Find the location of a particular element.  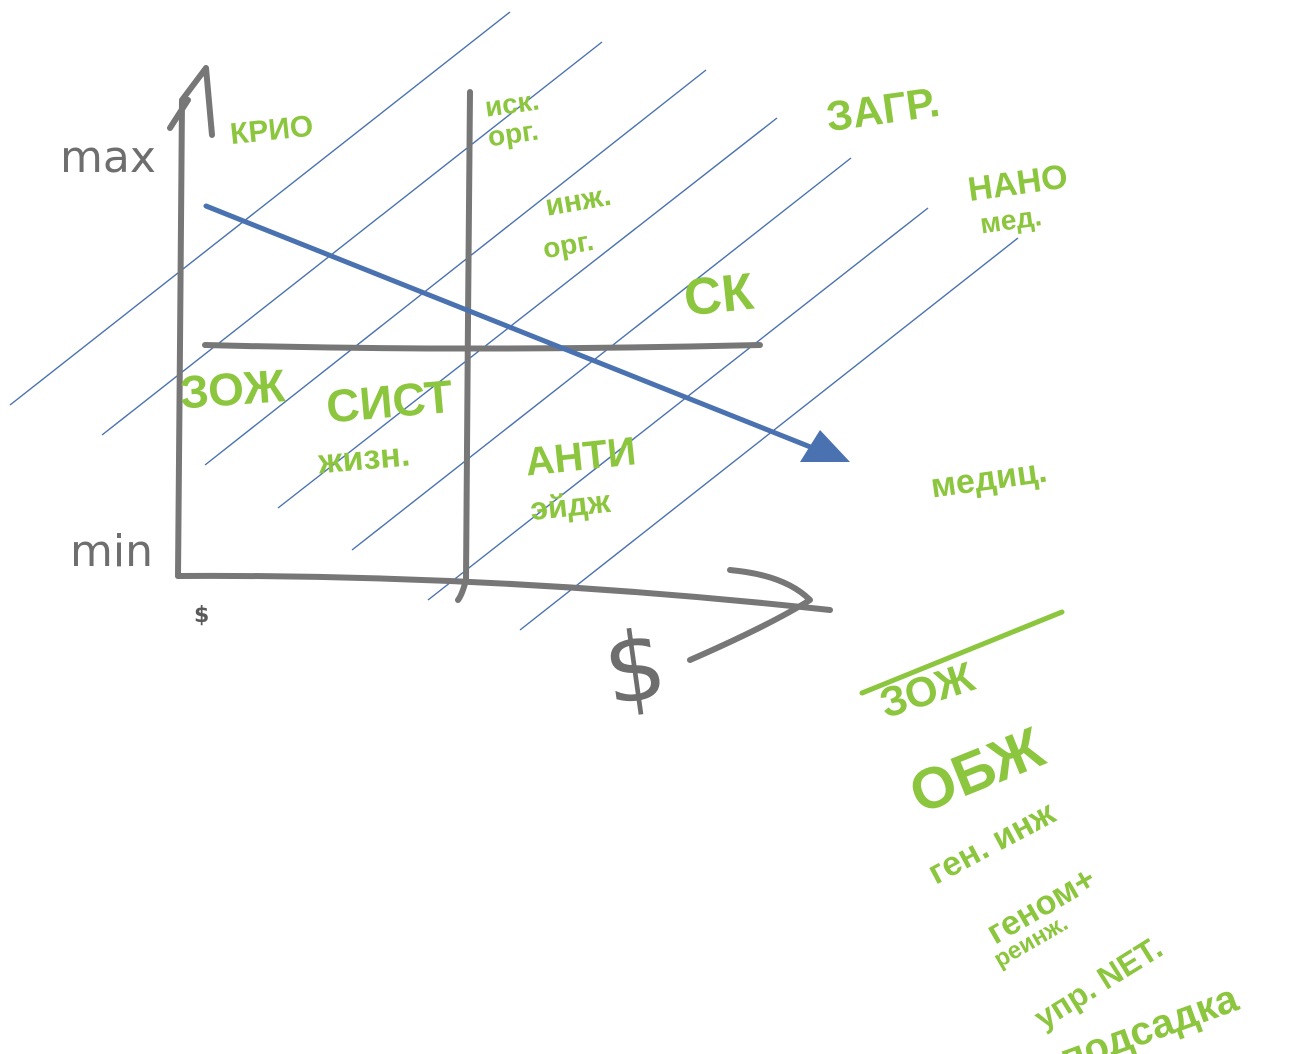

list-struck-item: ЗОЖ is located at coordinates (927, 689).